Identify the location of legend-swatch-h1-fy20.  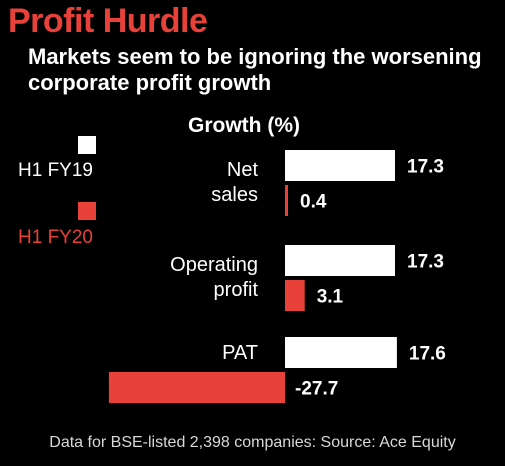
(87, 211).